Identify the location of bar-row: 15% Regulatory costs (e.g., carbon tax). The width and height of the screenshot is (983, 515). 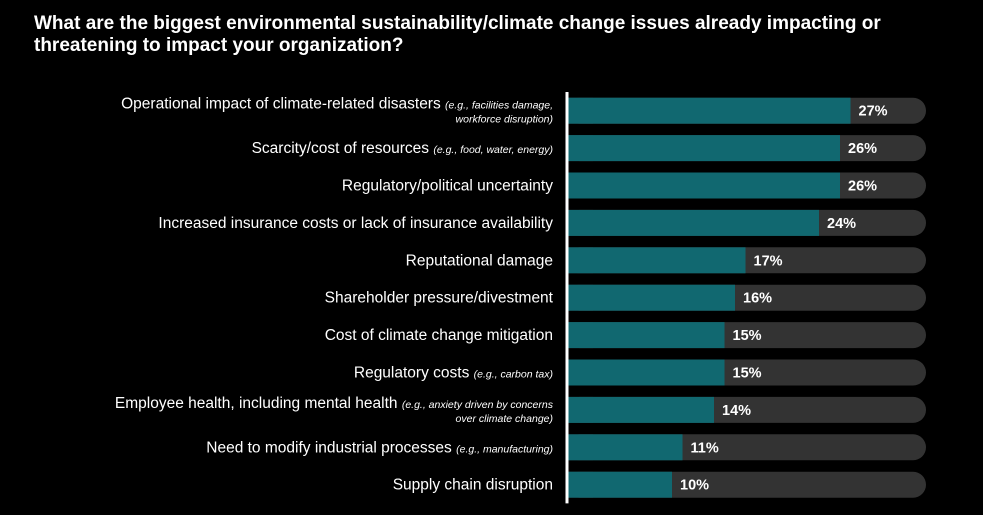
(640, 372).